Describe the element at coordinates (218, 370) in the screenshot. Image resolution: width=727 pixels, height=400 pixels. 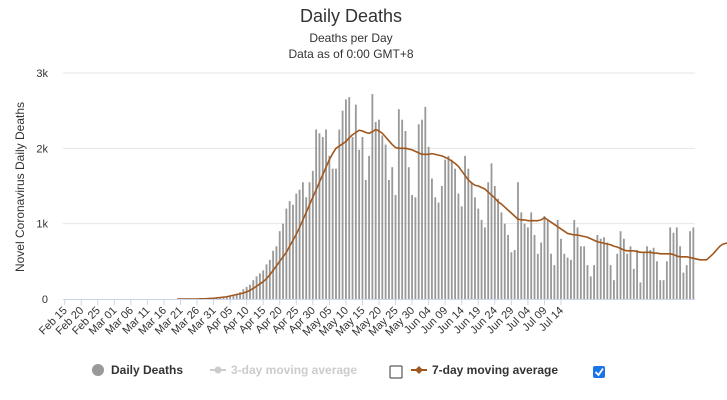
I see `legend-marker-3-day-ma` at that location.